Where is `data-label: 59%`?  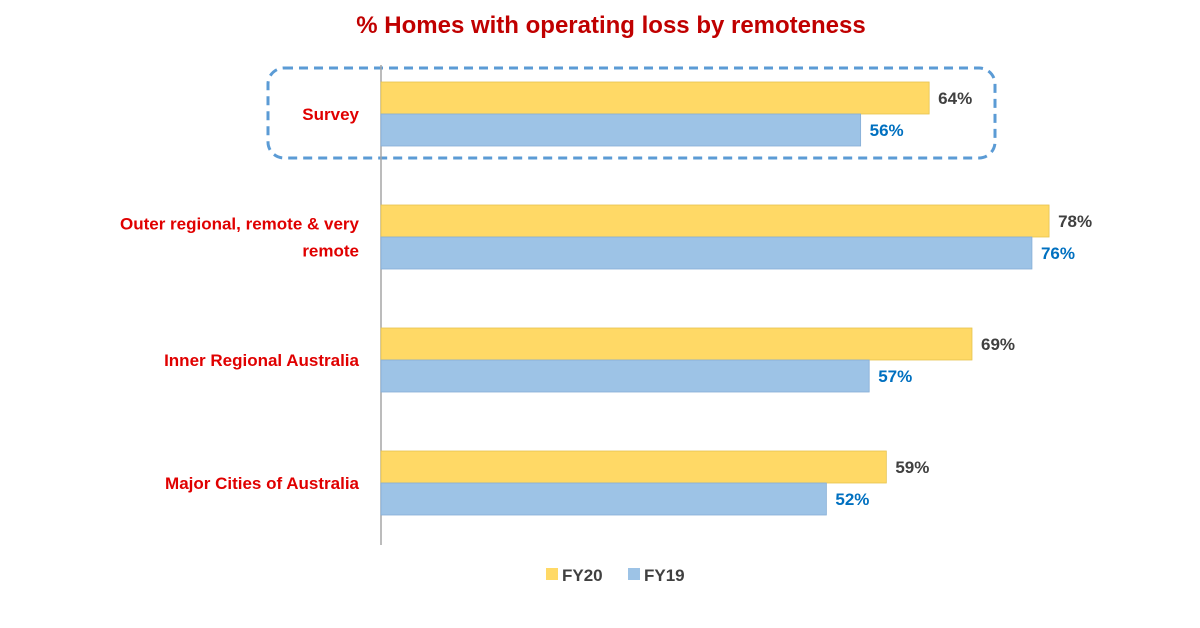
data-label: 59% is located at coordinates (912, 467).